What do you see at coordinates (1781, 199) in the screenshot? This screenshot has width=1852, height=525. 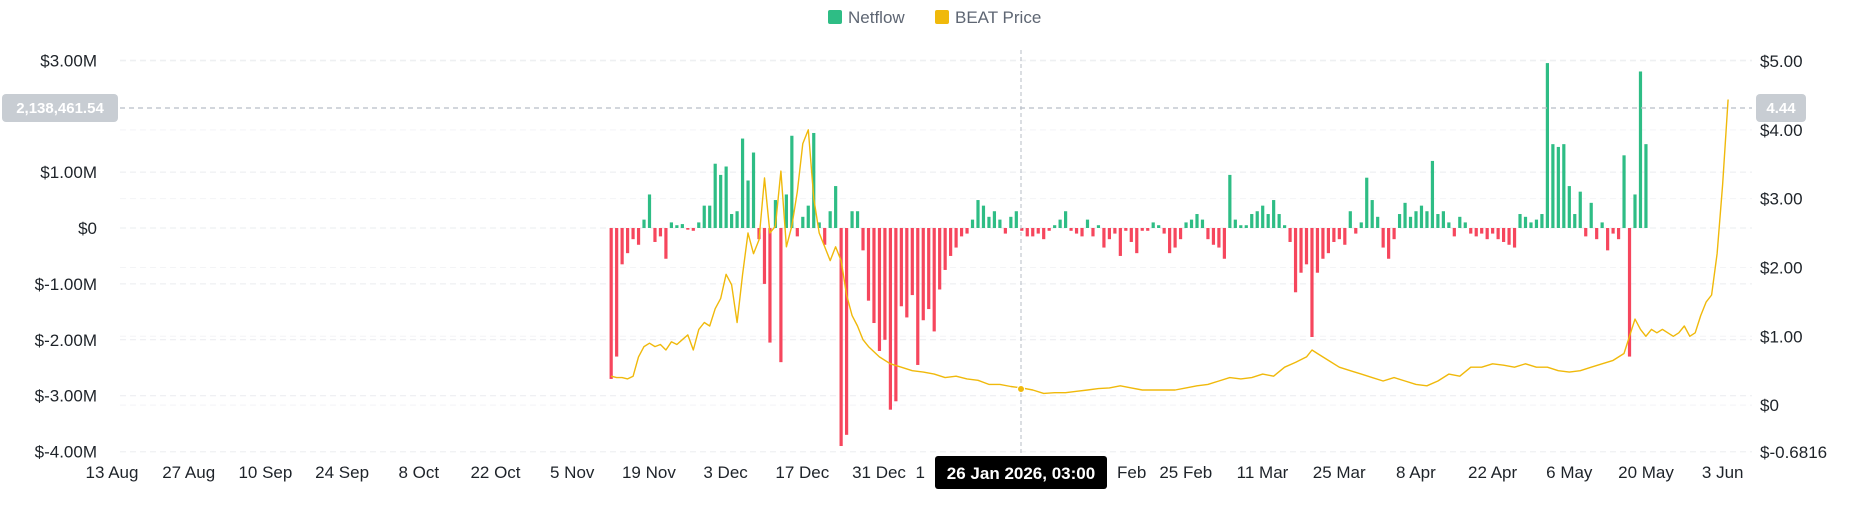 I see `y-right-tick-label: $3.00` at bounding box center [1781, 199].